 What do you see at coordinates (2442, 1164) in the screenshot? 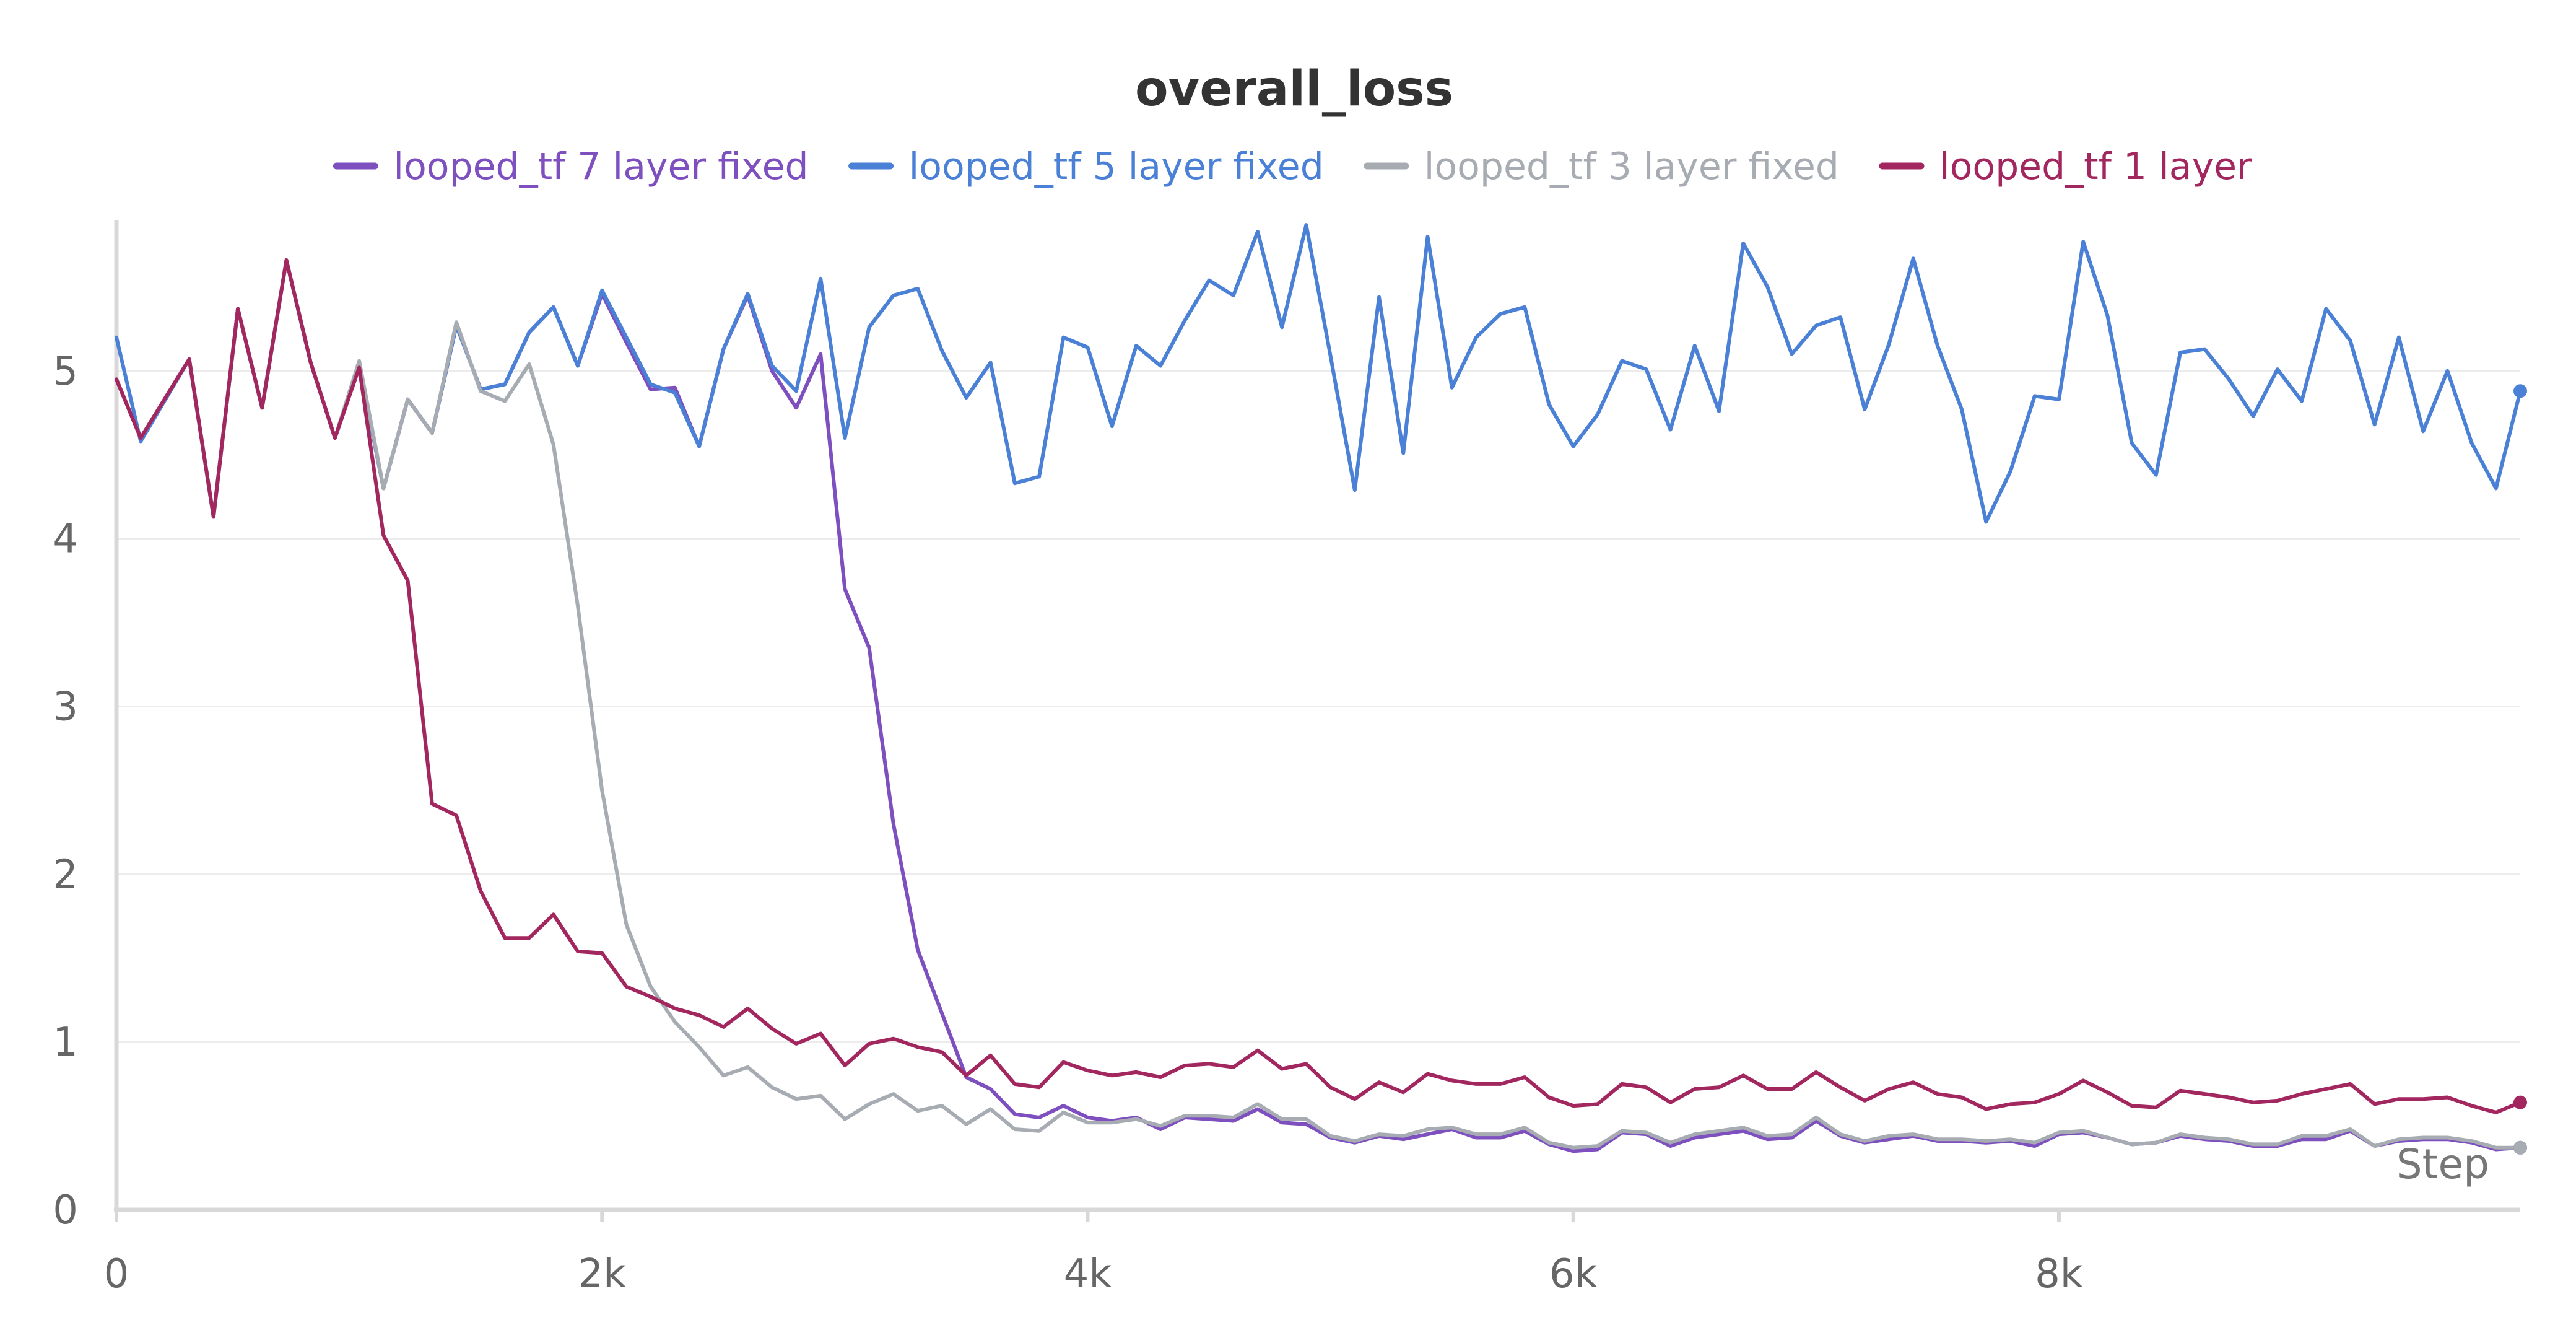
I see `x-axis-label: Step` at bounding box center [2442, 1164].